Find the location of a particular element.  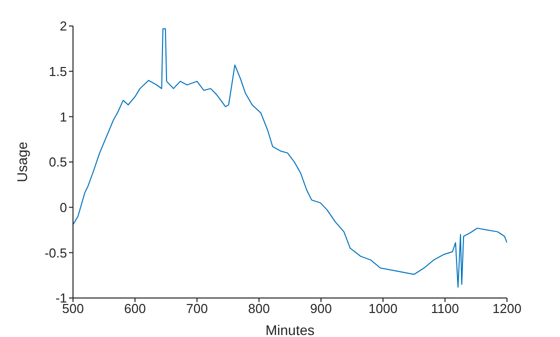

y-axis-title: Usage is located at coordinates (22, 162).